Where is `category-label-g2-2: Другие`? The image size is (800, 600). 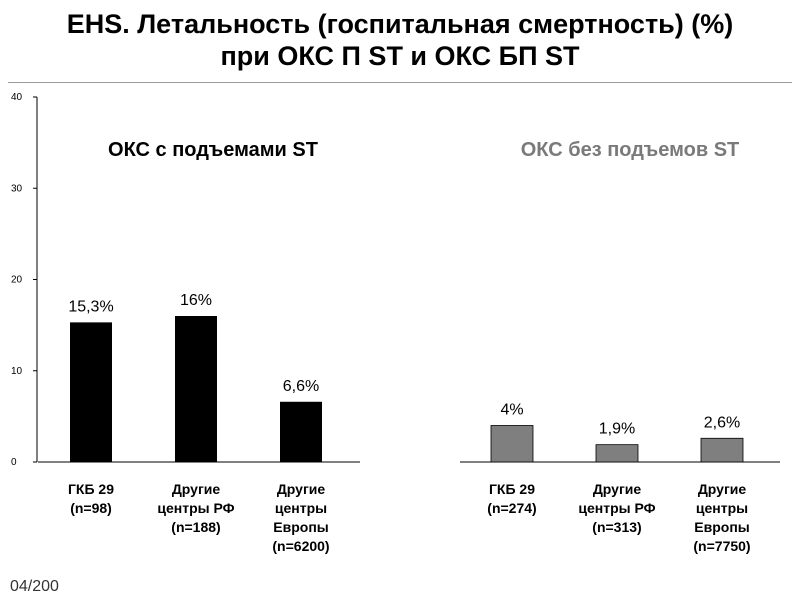
category-label-g2-2: Другие is located at coordinates (617, 489).